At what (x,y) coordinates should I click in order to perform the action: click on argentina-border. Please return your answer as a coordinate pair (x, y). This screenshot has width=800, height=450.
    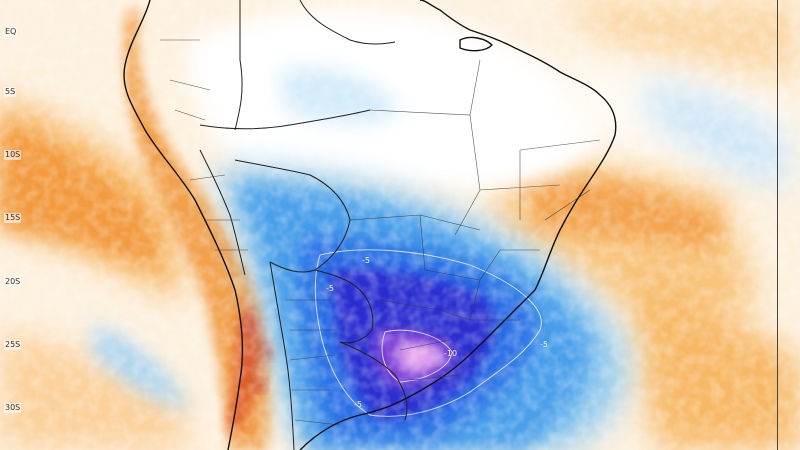
    Looking at the image, I should click on (282, 355).